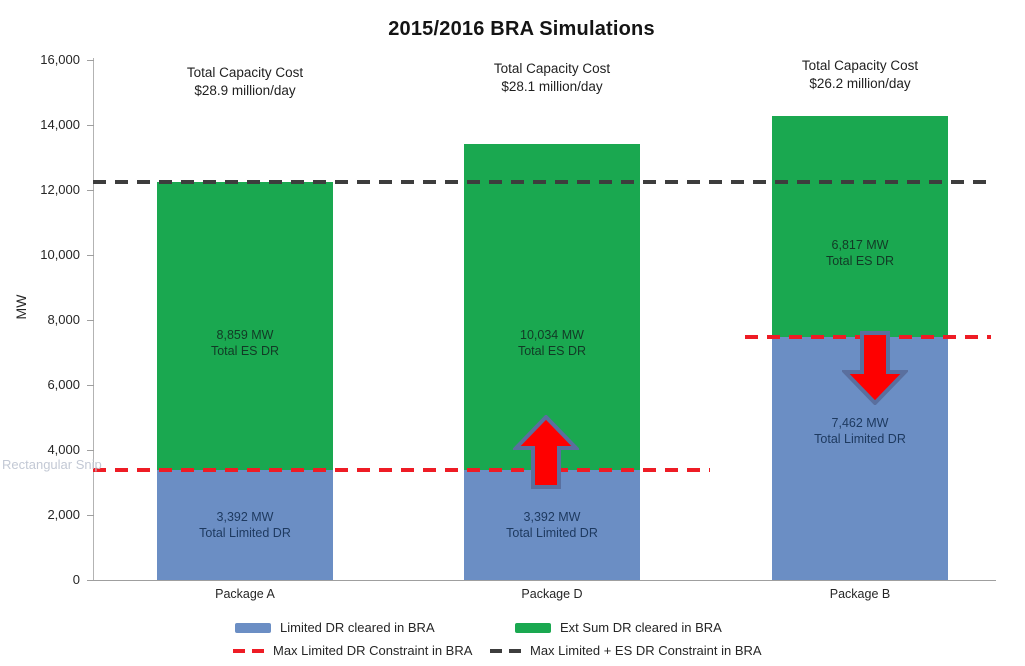 The image size is (1025, 666). I want to click on es-dr-label-line: 10,034 MW, so click(552, 334).